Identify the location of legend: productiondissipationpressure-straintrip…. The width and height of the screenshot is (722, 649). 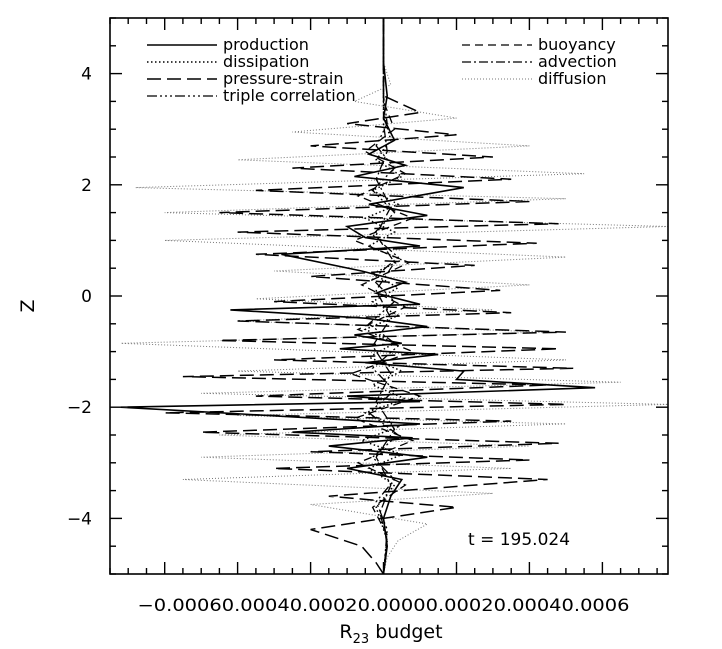
(382, 70).